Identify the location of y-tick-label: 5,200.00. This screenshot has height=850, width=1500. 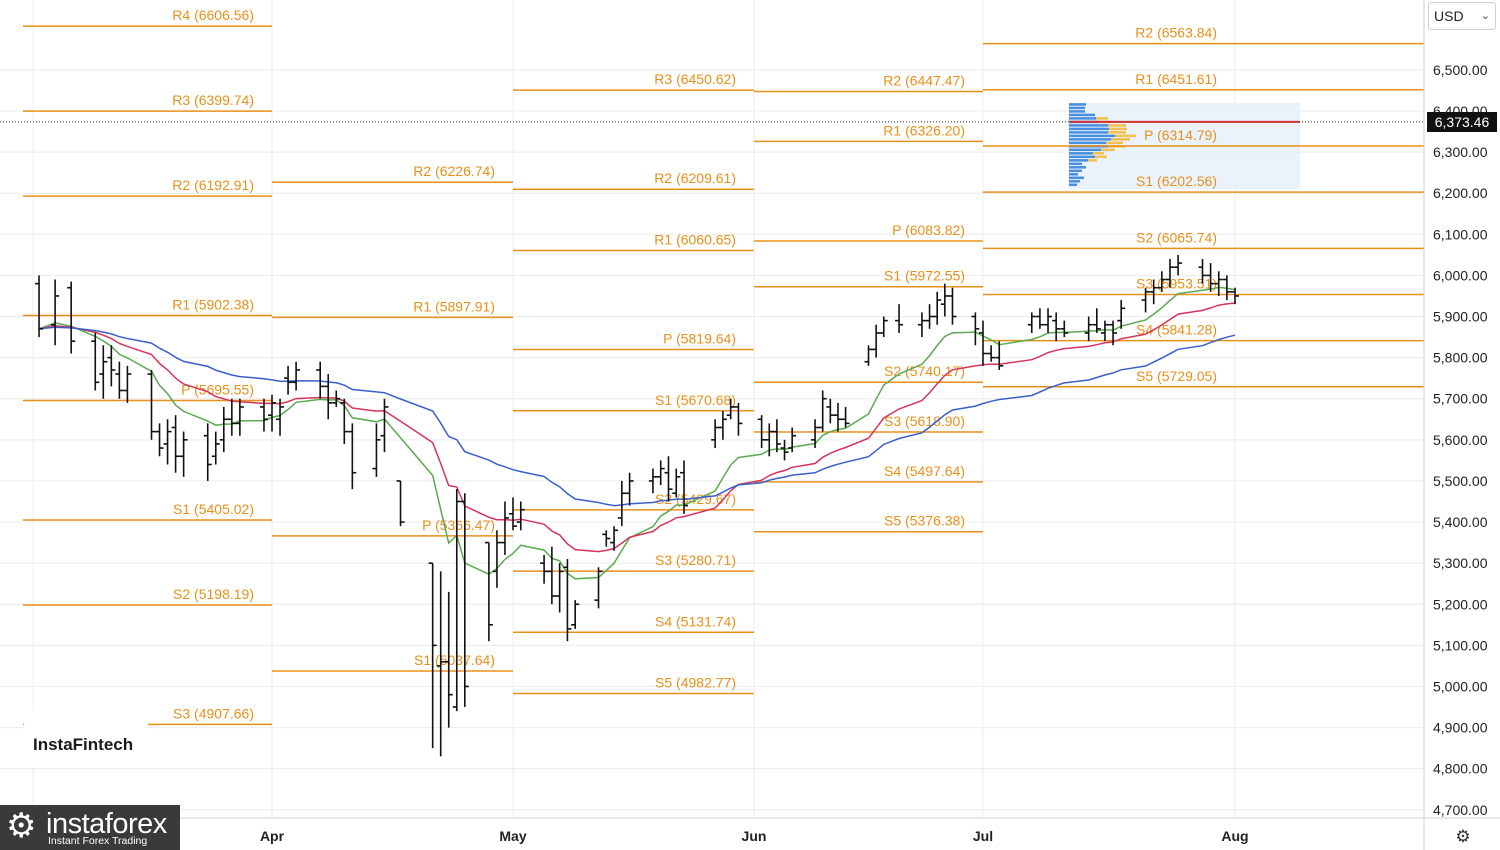
(1460, 604).